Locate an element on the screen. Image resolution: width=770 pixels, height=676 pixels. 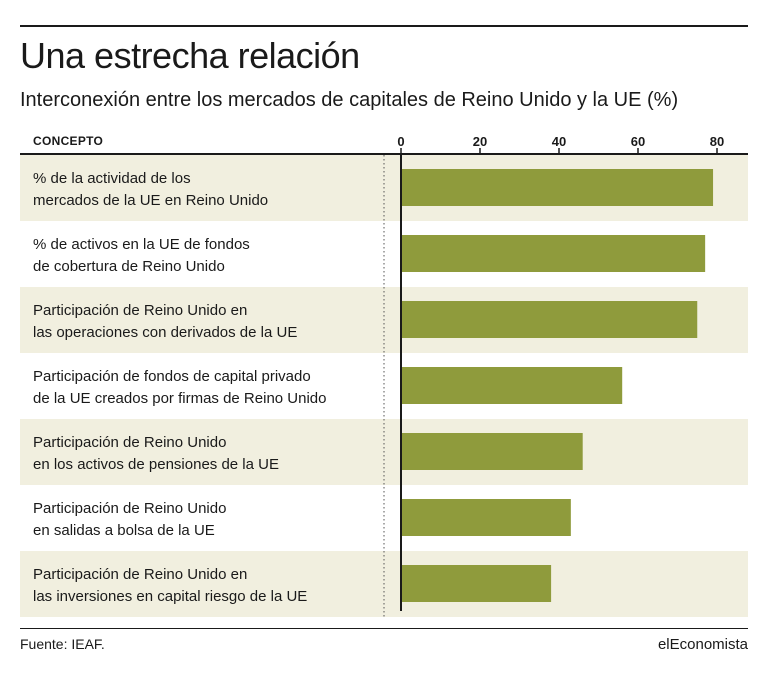
x-tick-label: 0 is located at coordinates (400, 141).